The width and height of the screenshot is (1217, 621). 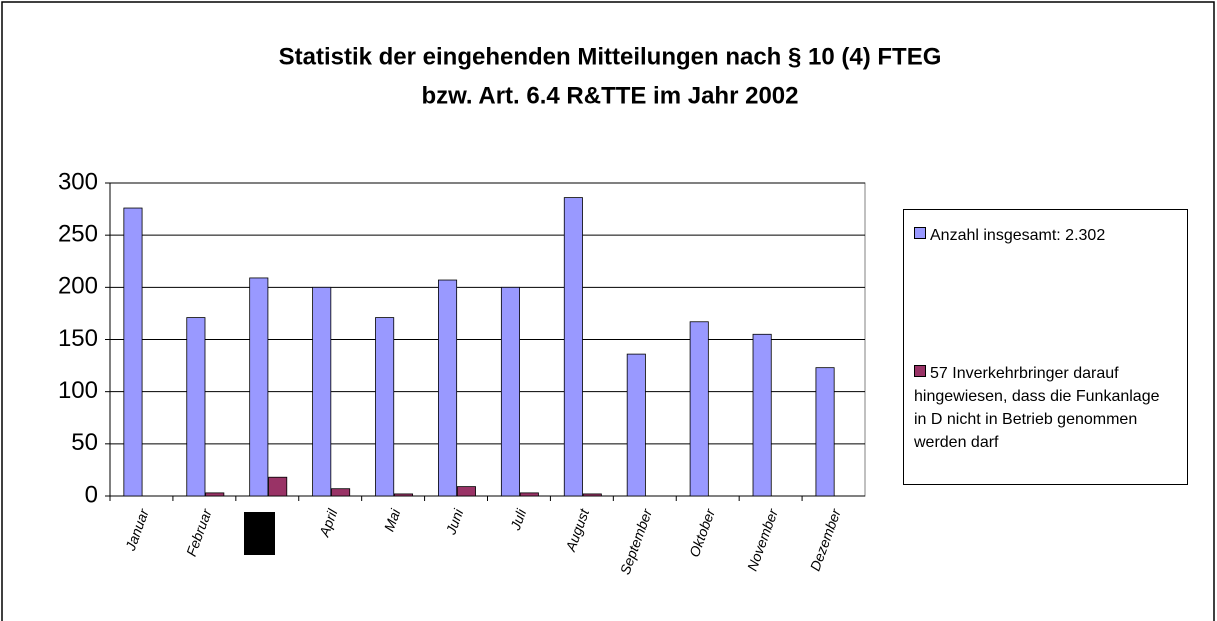 What do you see at coordinates (84, 442) in the screenshot?
I see `y-tick-label: 50` at bounding box center [84, 442].